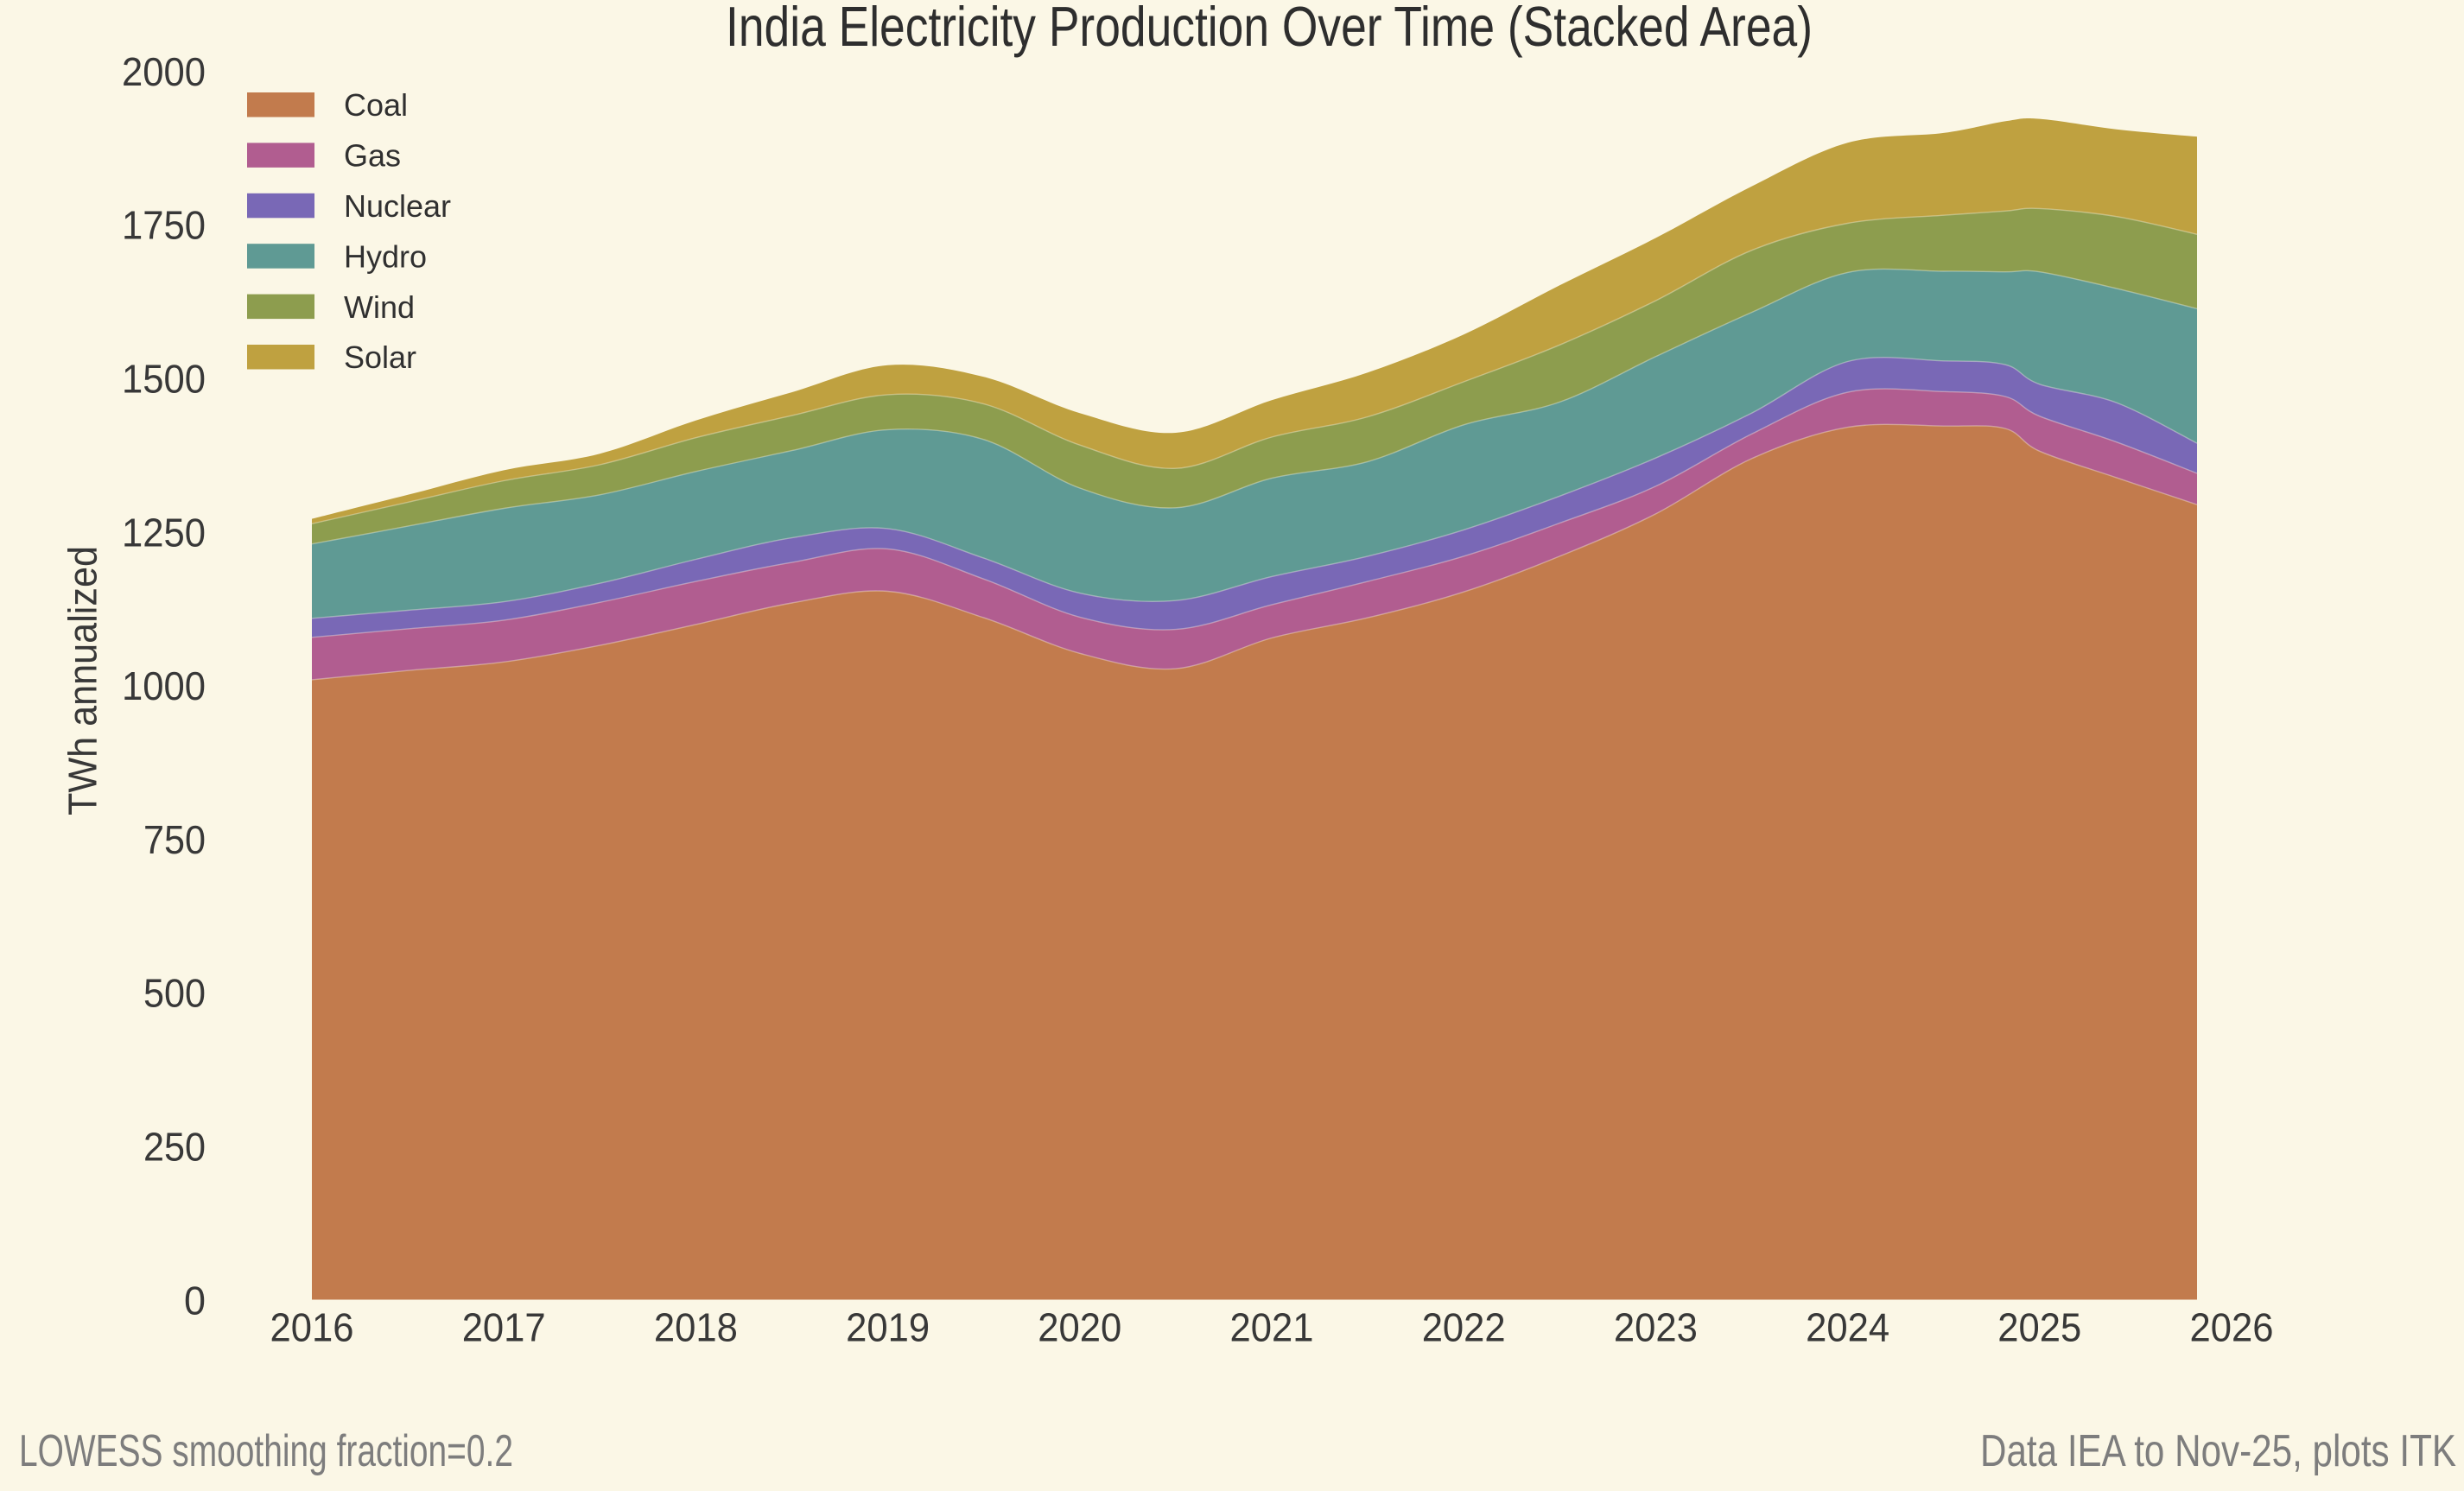 Image resolution: width=2464 pixels, height=1491 pixels. Describe the element at coordinates (164, 532) in the screenshot. I see `svg-text: 1250` at that location.